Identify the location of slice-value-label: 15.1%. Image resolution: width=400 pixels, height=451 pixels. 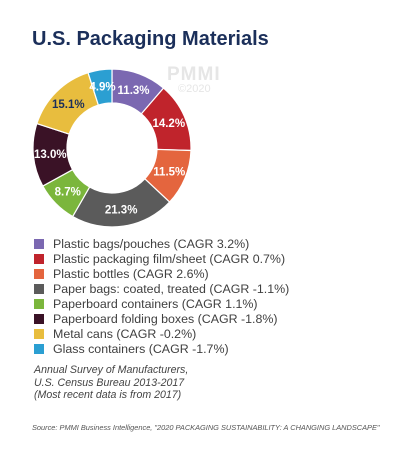
(68, 105).